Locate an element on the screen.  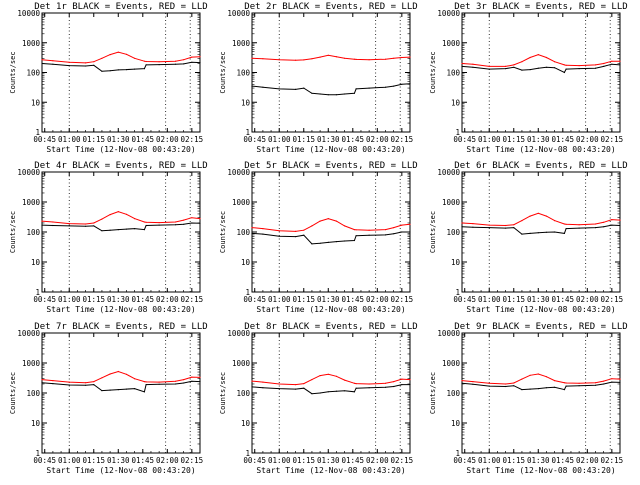
panel-title: Det 6r BLACK = Events, RED = LLD is located at coordinates (540, 166).